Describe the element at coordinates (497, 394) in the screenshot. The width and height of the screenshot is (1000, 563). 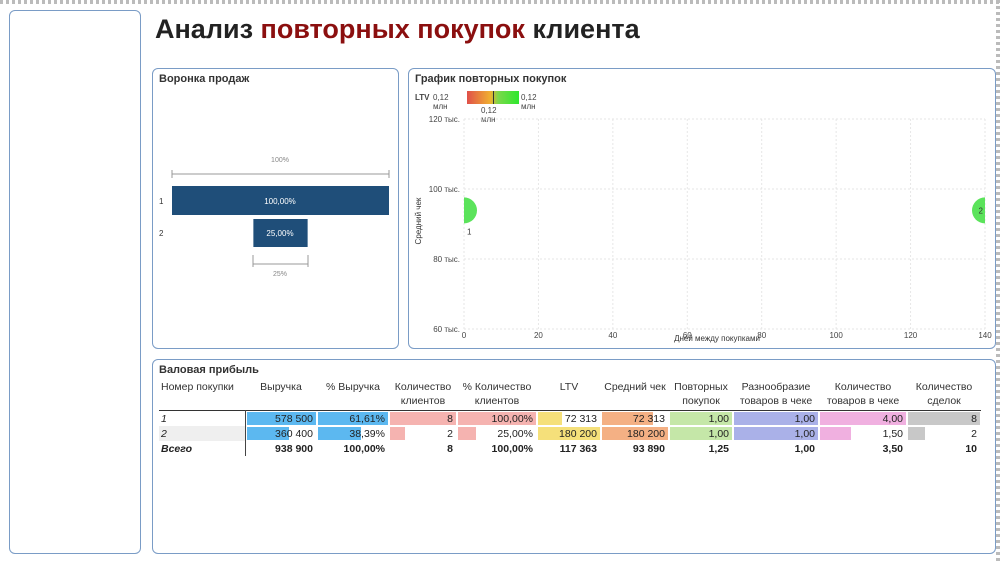
I see `column-header: % Количество клиентов` at that location.